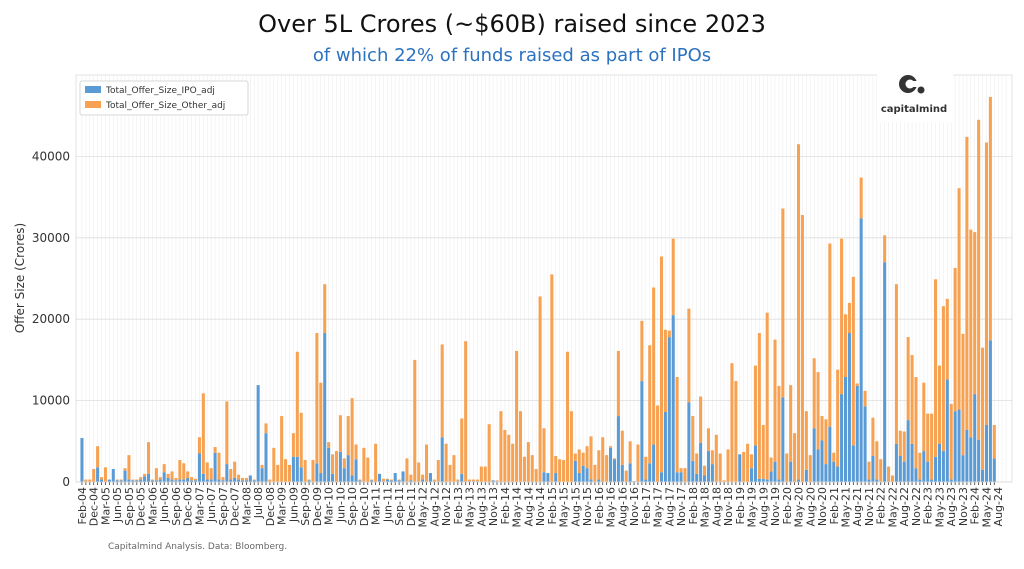  What do you see at coordinates (810, 506) in the screenshot?
I see `x-tick-label: Aug-20` at bounding box center [810, 506].